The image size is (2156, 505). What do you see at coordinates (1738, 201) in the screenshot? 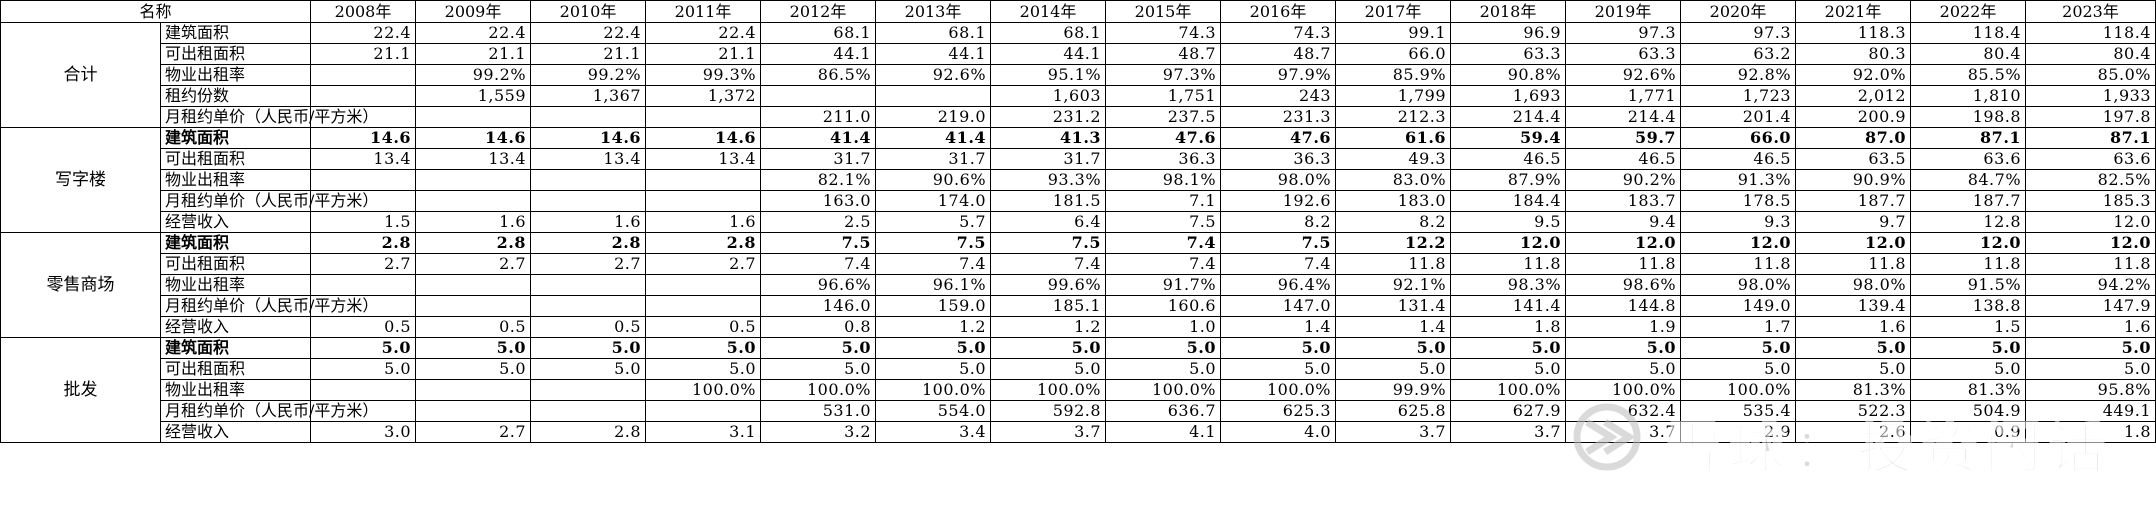
I see `value-cell: 178.5` at bounding box center [1738, 201].